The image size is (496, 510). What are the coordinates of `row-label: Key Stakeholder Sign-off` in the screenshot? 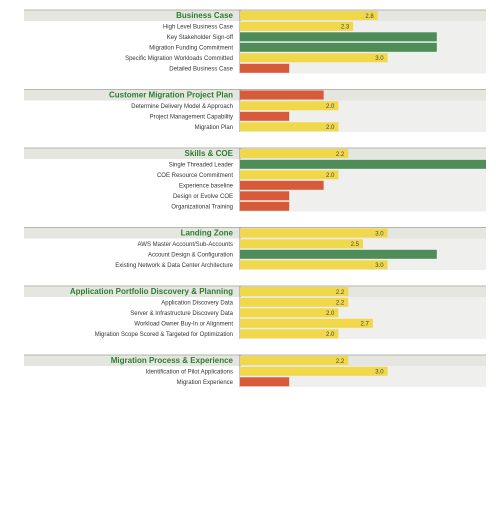 It's located at (200, 38).